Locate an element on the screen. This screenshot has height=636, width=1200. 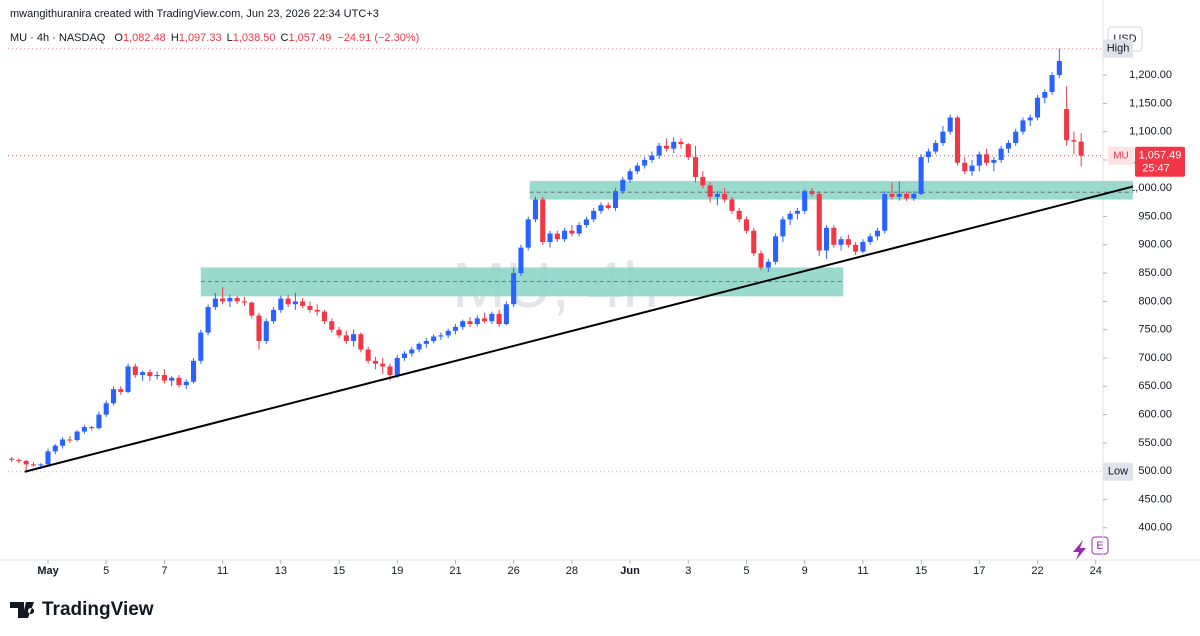
y-tick-label: 950.00 is located at coordinates (1155, 216).